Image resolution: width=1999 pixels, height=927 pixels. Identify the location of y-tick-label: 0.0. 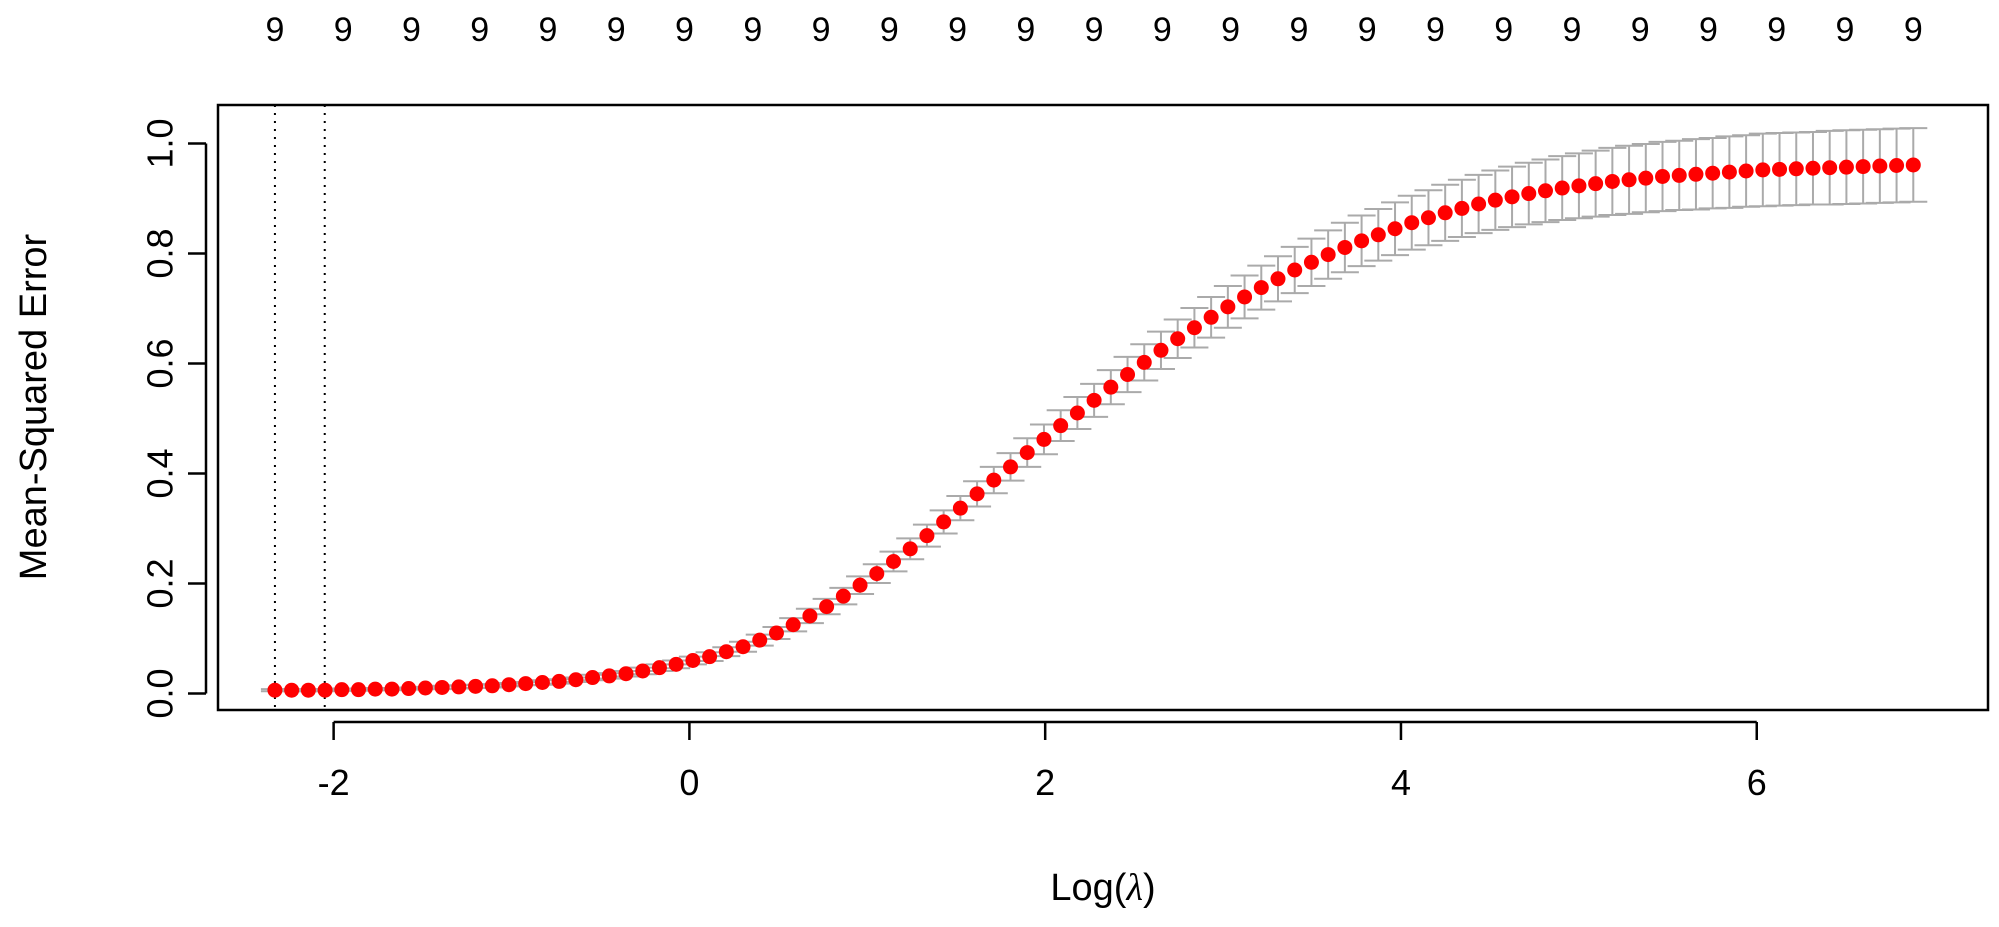
(160, 693).